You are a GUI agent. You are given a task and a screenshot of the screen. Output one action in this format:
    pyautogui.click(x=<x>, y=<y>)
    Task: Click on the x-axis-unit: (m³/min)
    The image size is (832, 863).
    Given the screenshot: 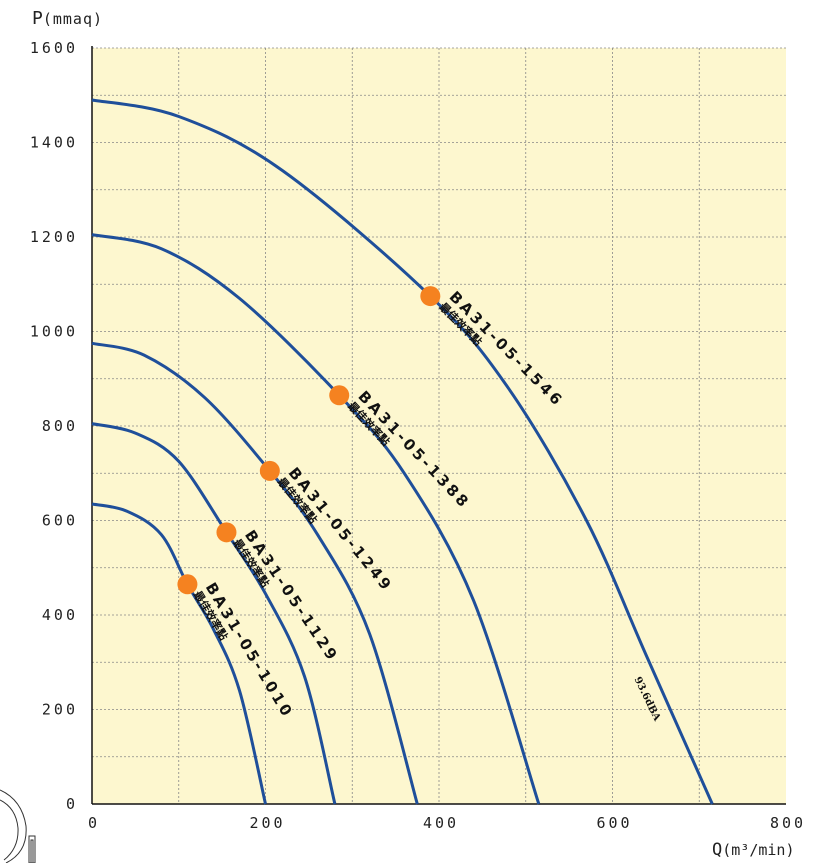 What is the action you would take?
    pyautogui.click(x=758, y=850)
    